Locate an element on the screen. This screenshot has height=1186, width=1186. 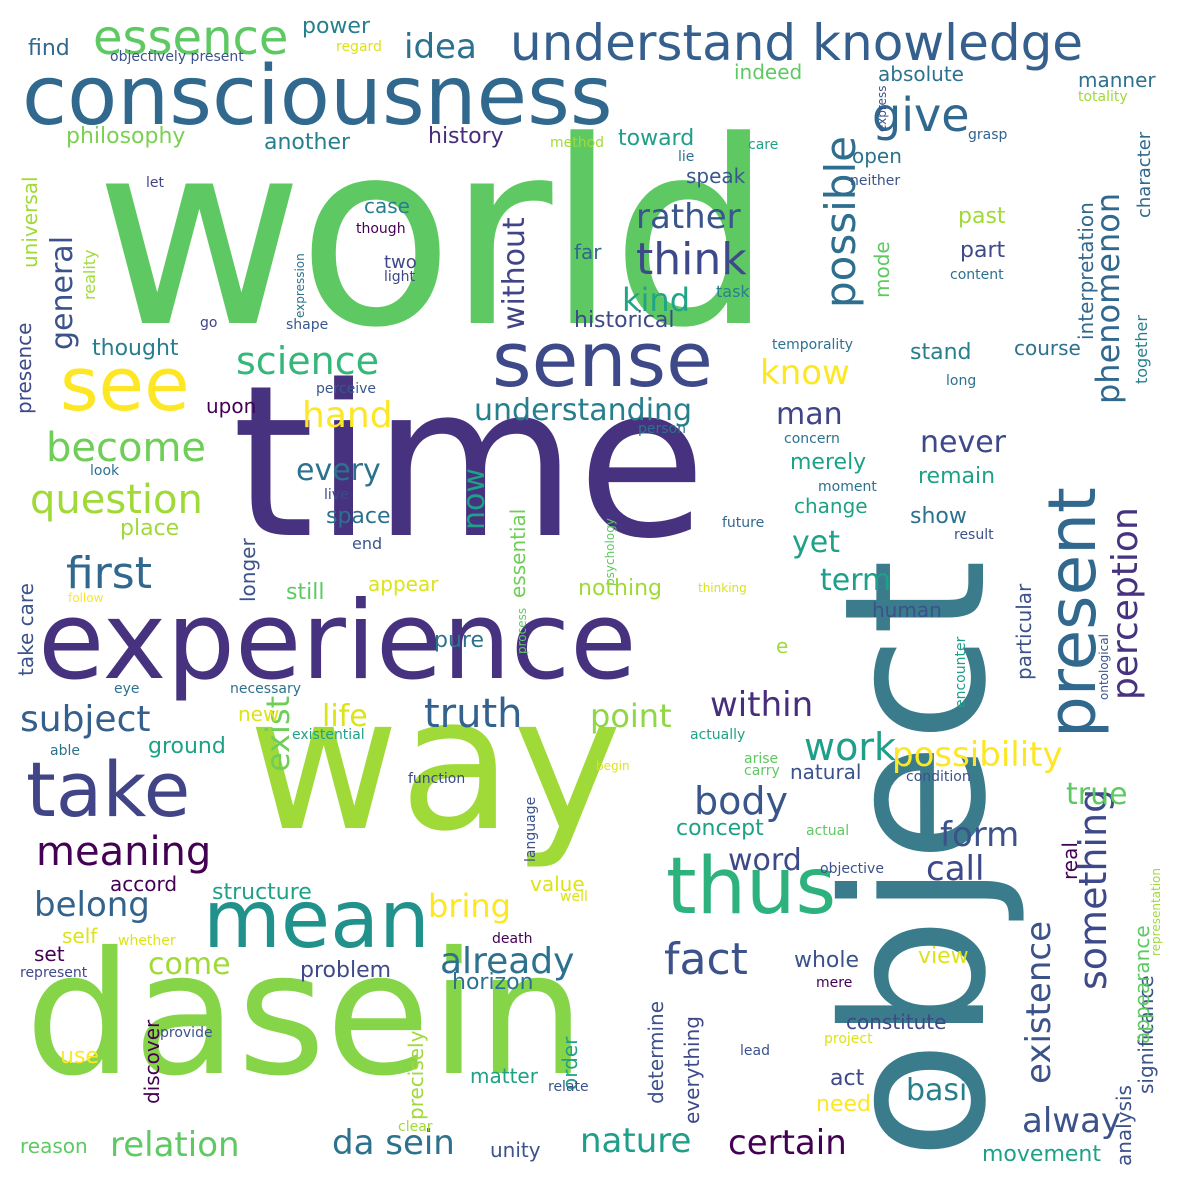
word: eye is located at coordinates (127, 689).